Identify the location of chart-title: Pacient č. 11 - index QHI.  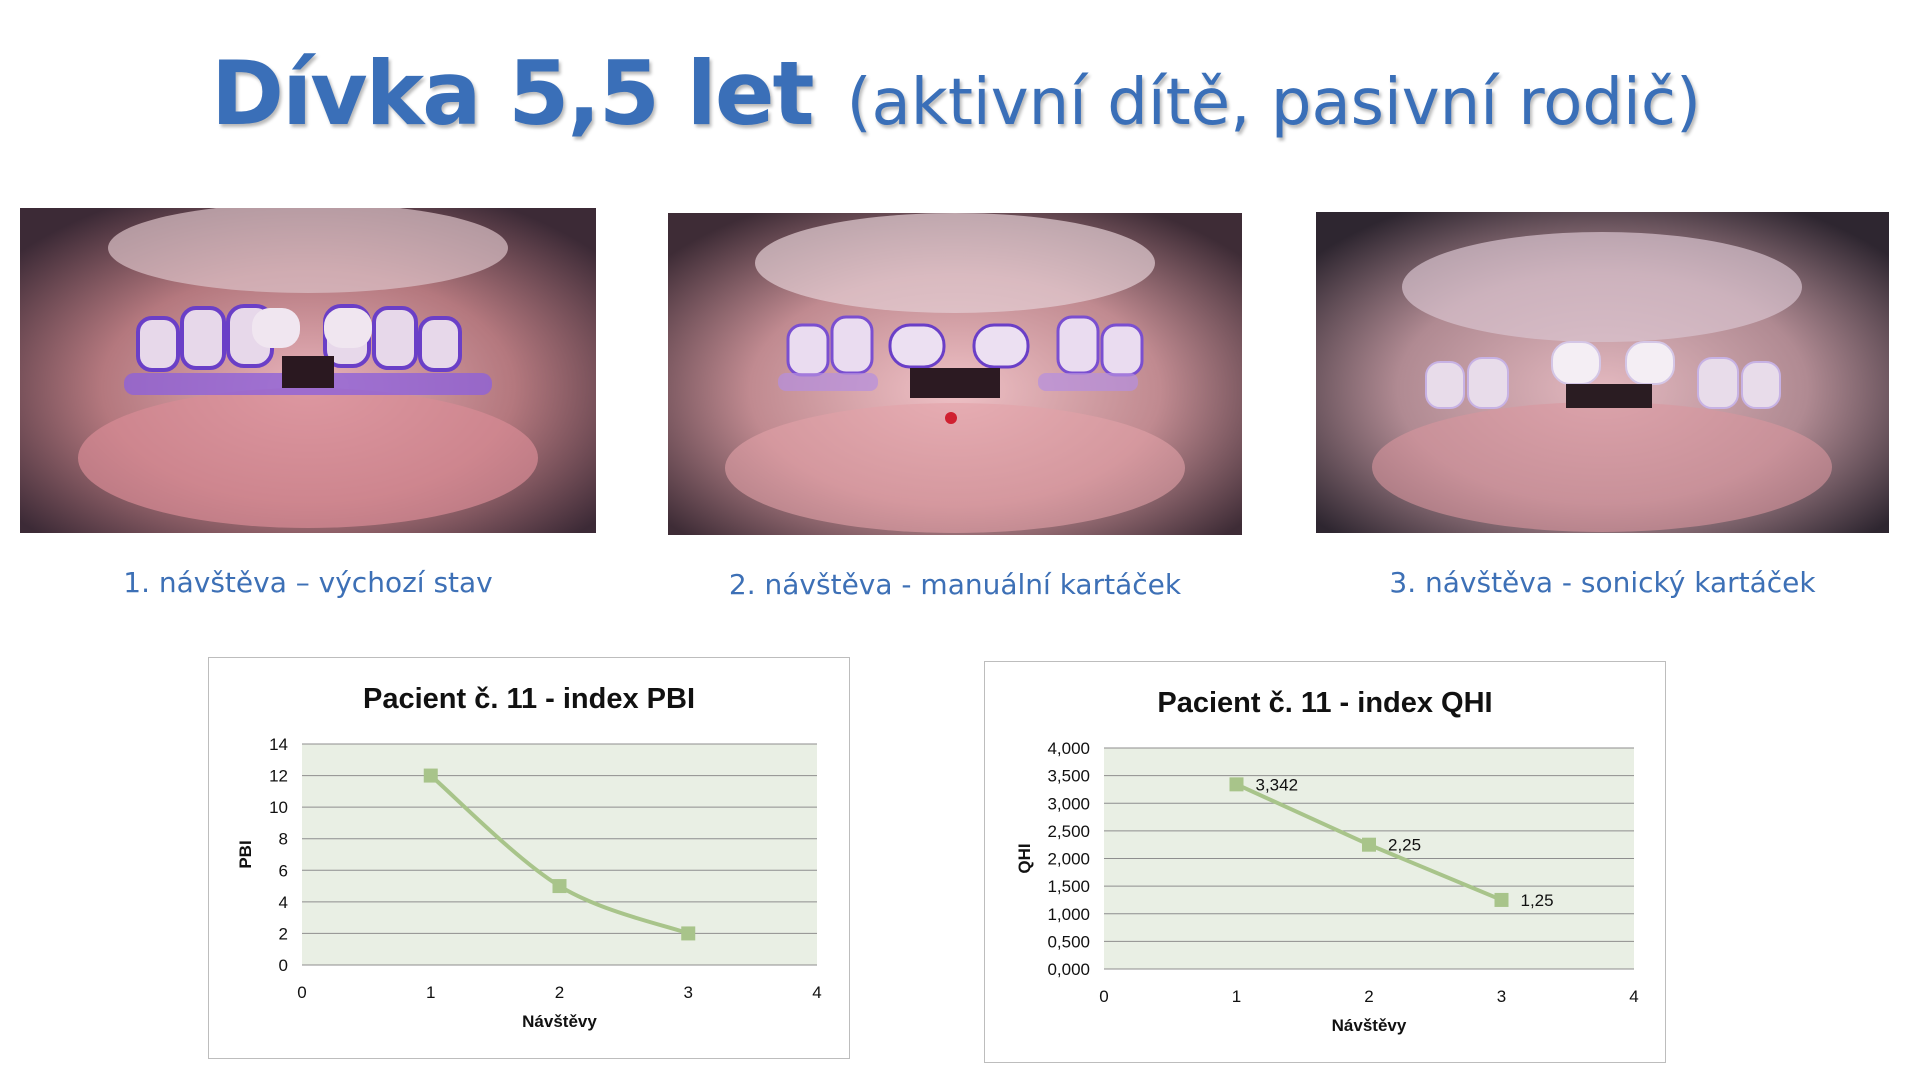
(1324, 703).